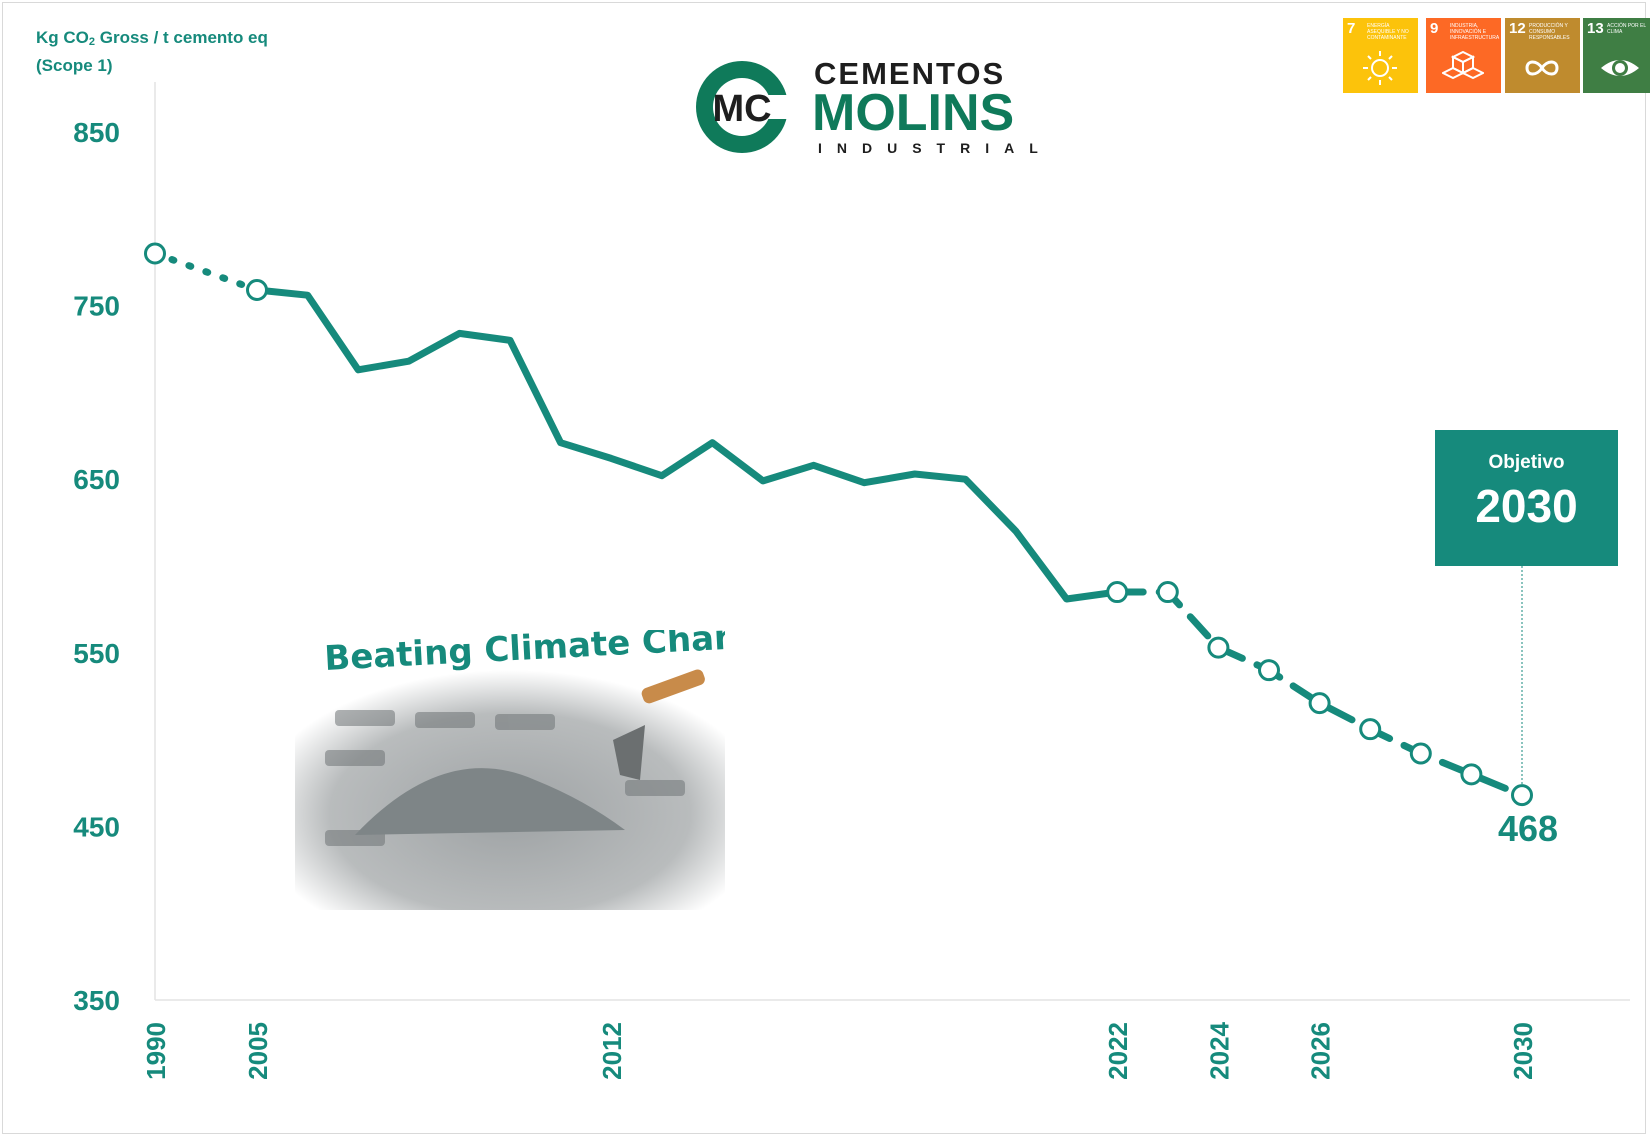  I want to click on target-label: Objetivo, so click(1526, 462).